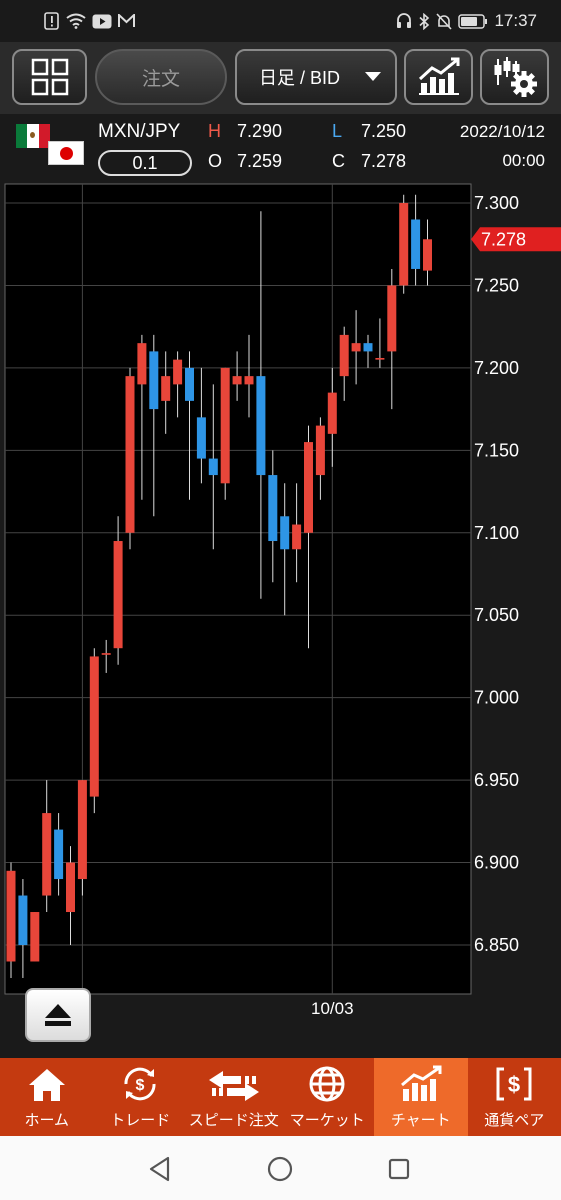 The image size is (561, 1200). Describe the element at coordinates (514, 77) in the screenshot. I see `chart-settings-button` at that location.